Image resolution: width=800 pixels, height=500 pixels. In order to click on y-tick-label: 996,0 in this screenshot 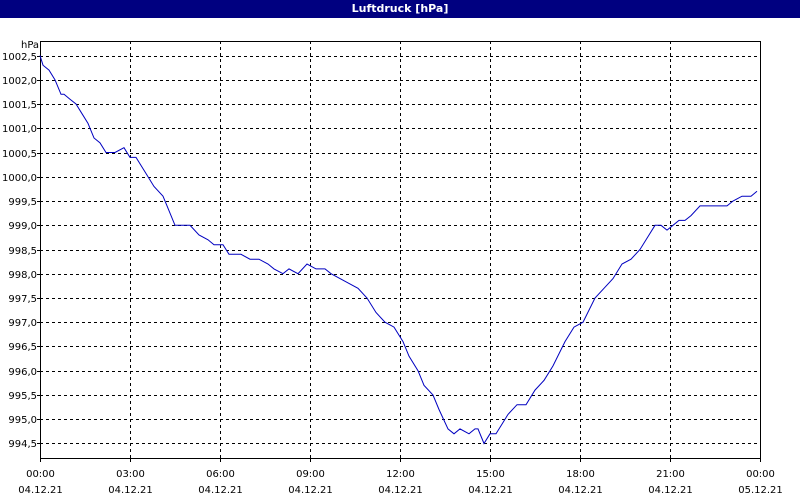, I will do `click(22, 372)`.